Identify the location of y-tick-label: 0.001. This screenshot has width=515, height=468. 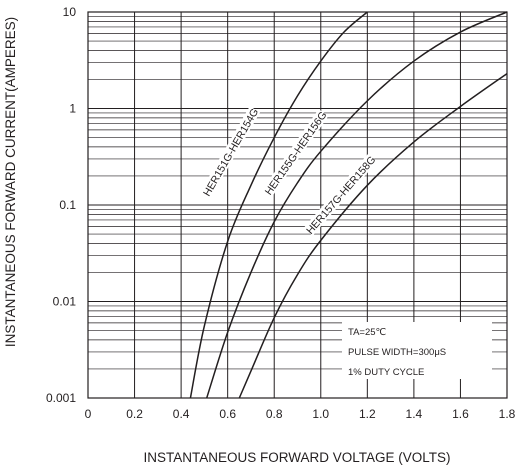
(61, 398).